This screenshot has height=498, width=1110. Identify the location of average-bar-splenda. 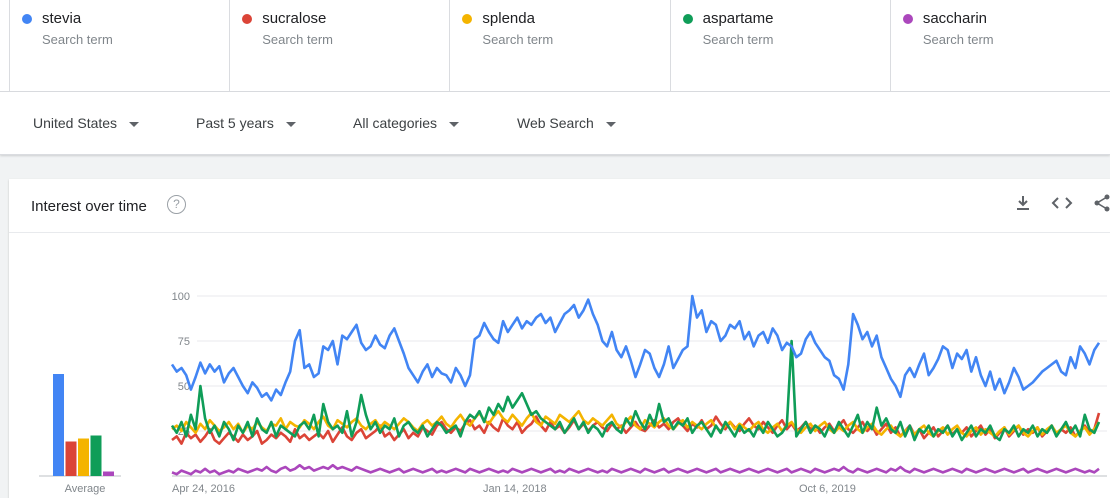
(83, 457).